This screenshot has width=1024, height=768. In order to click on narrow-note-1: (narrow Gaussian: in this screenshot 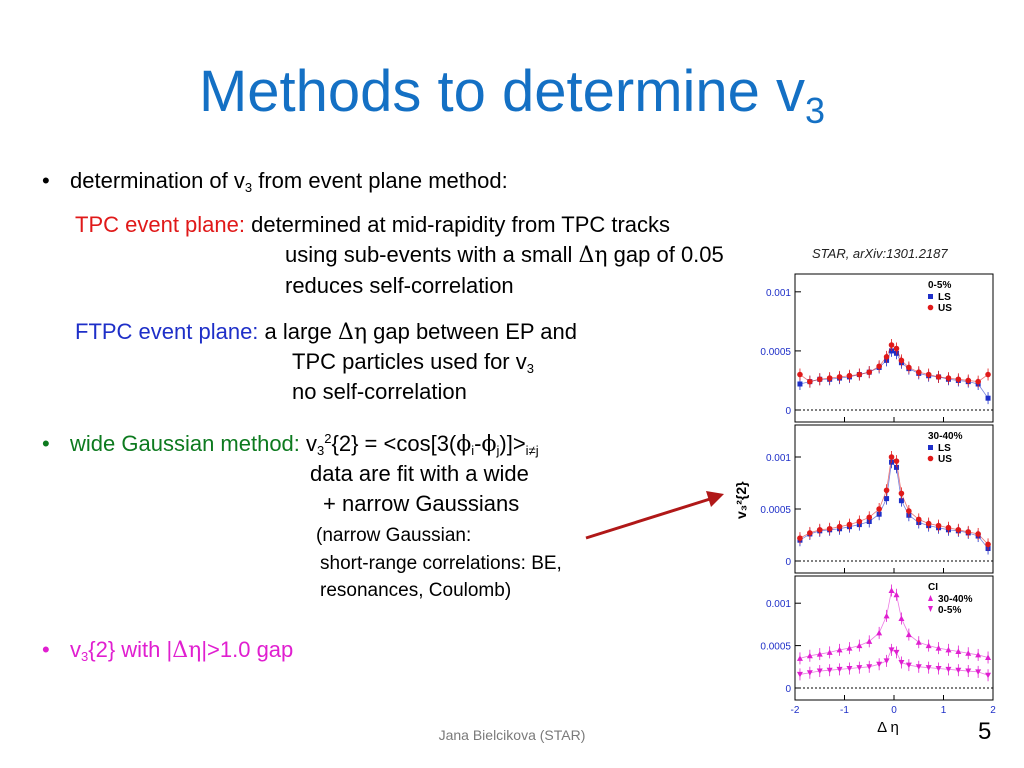, I will do `click(394, 535)`.